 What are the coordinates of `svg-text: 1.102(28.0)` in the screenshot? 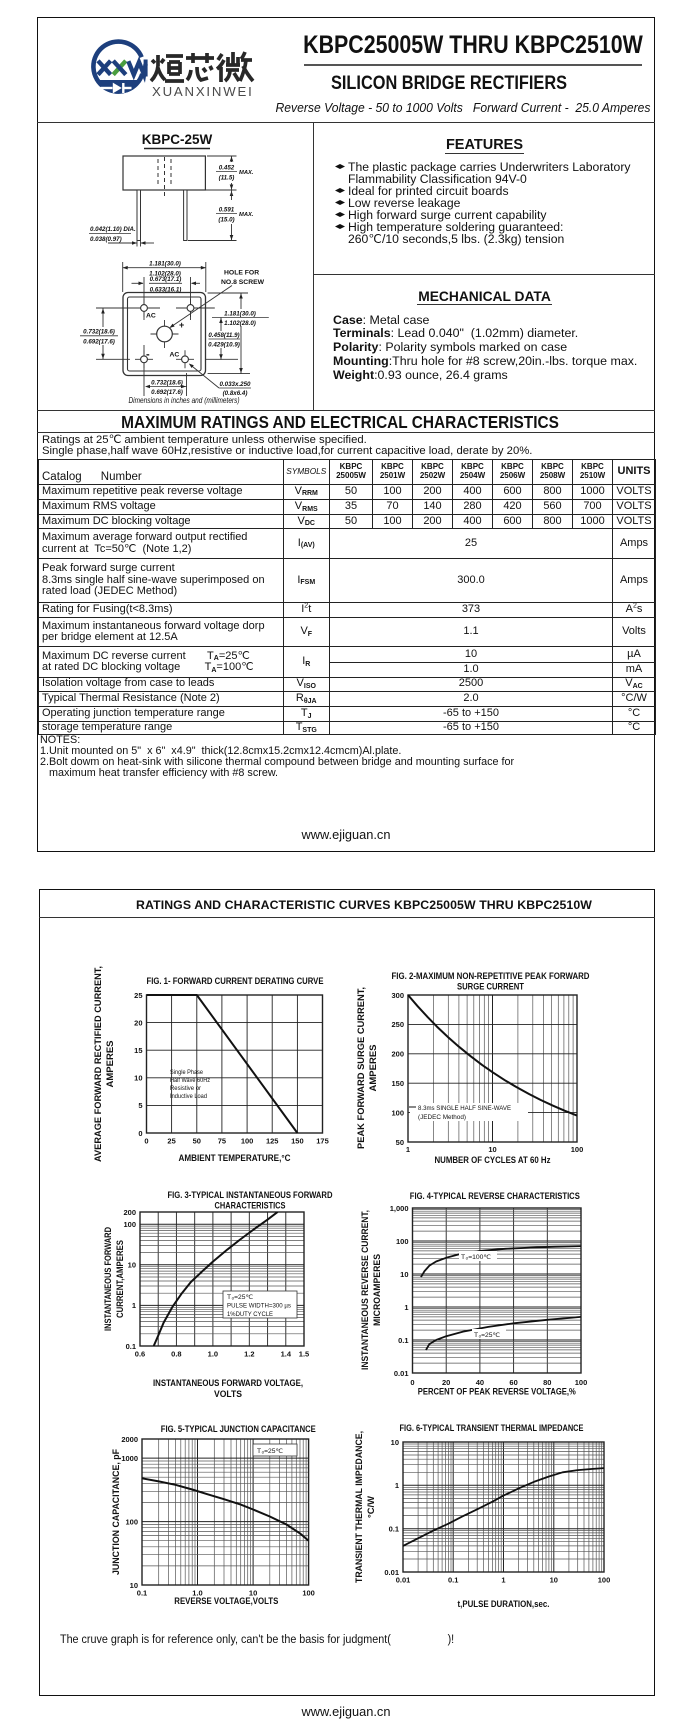 It's located at (240, 323).